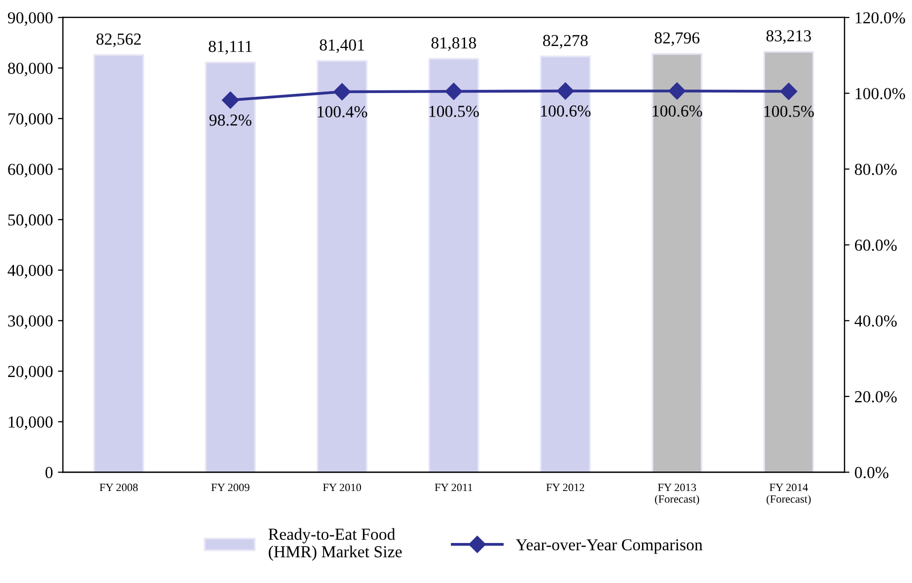 This screenshot has width=912, height=583. What do you see at coordinates (230, 120) in the screenshot?
I see `data-label: 98.2%` at bounding box center [230, 120].